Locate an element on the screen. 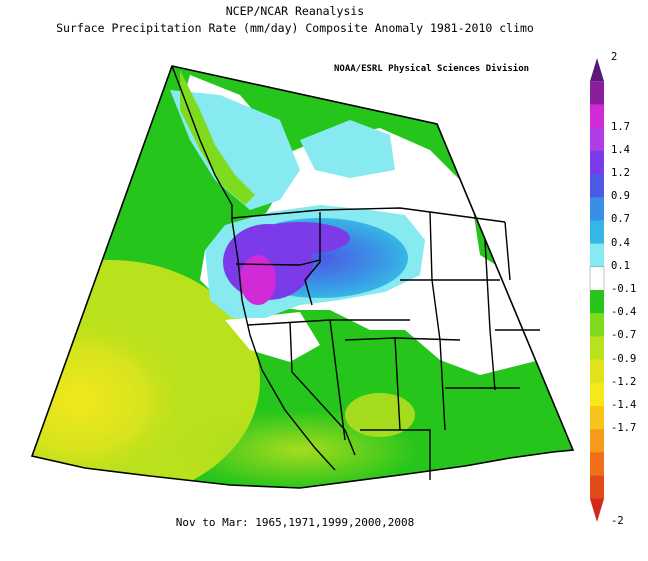 The height and width of the screenshot is (561, 648). colorbar-tick-label: 0.7 is located at coordinates (620, 219).